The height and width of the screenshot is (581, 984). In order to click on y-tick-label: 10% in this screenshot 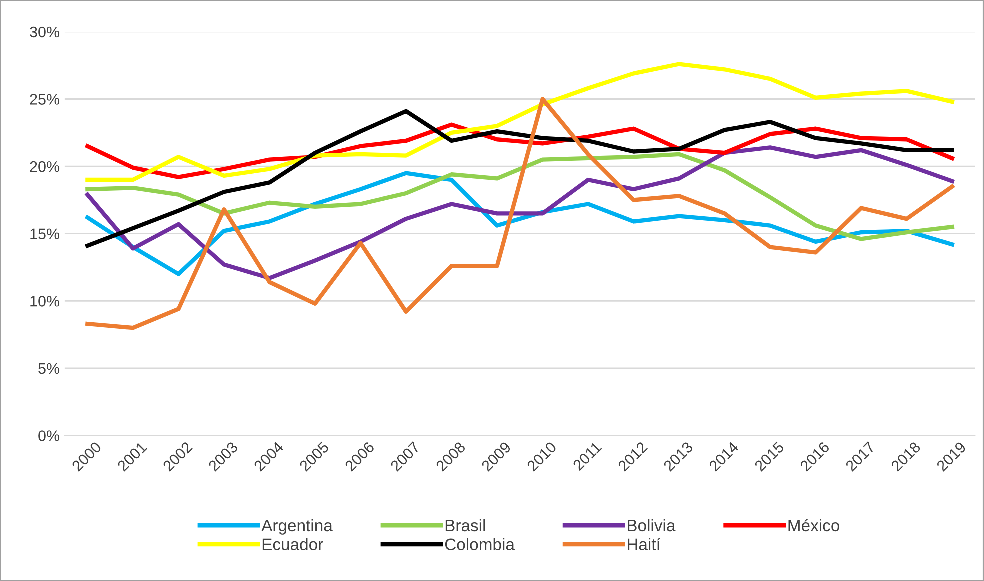, I will do `click(45, 301)`.